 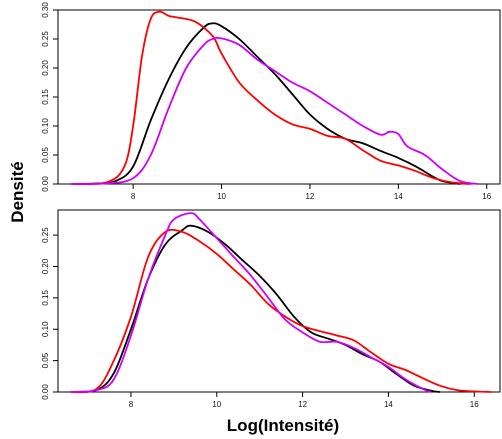 What do you see at coordinates (45, 10) in the screenshot?
I see `y-tick-label: 0.30` at bounding box center [45, 10].